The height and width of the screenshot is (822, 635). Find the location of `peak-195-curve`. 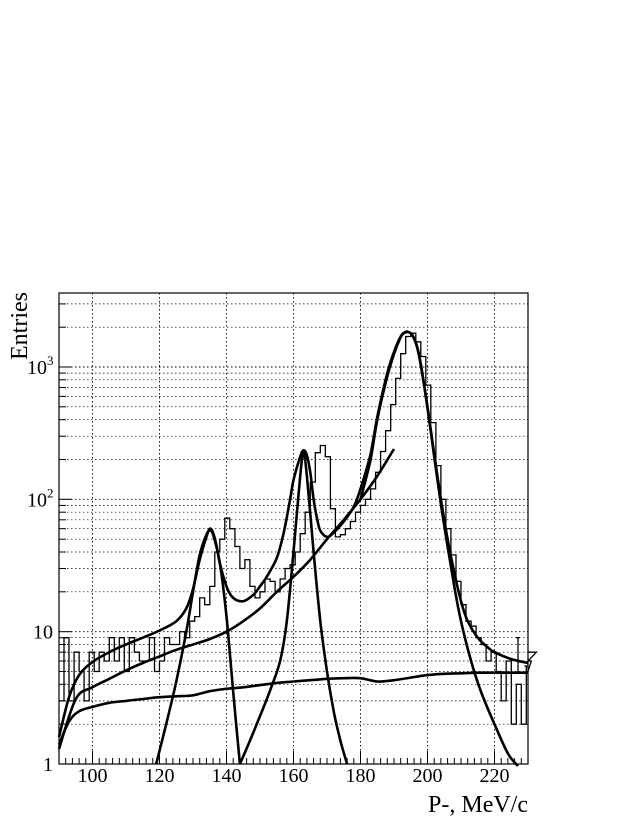

peak-195-curve is located at coordinates (439, 548).